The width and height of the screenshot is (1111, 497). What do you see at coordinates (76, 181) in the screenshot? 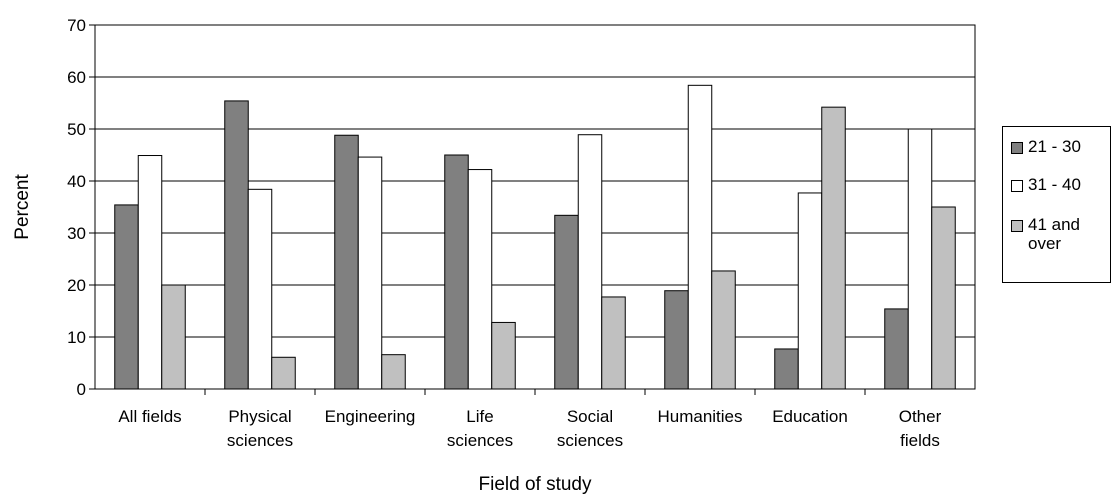
I see `y-tick-label: 40` at bounding box center [76, 181].